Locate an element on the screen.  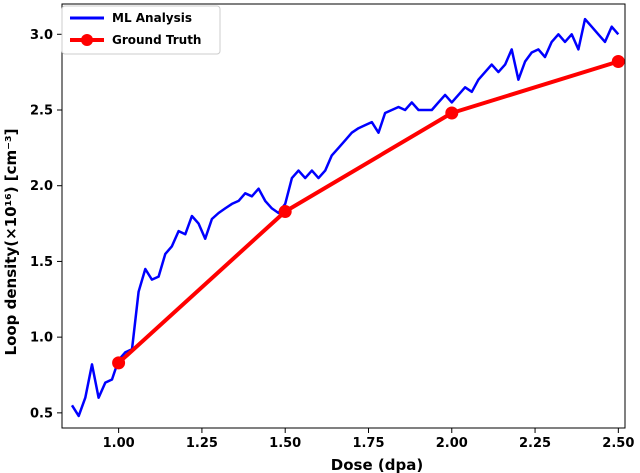
x-tick-label: 1.75 is located at coordinates (368, 443).